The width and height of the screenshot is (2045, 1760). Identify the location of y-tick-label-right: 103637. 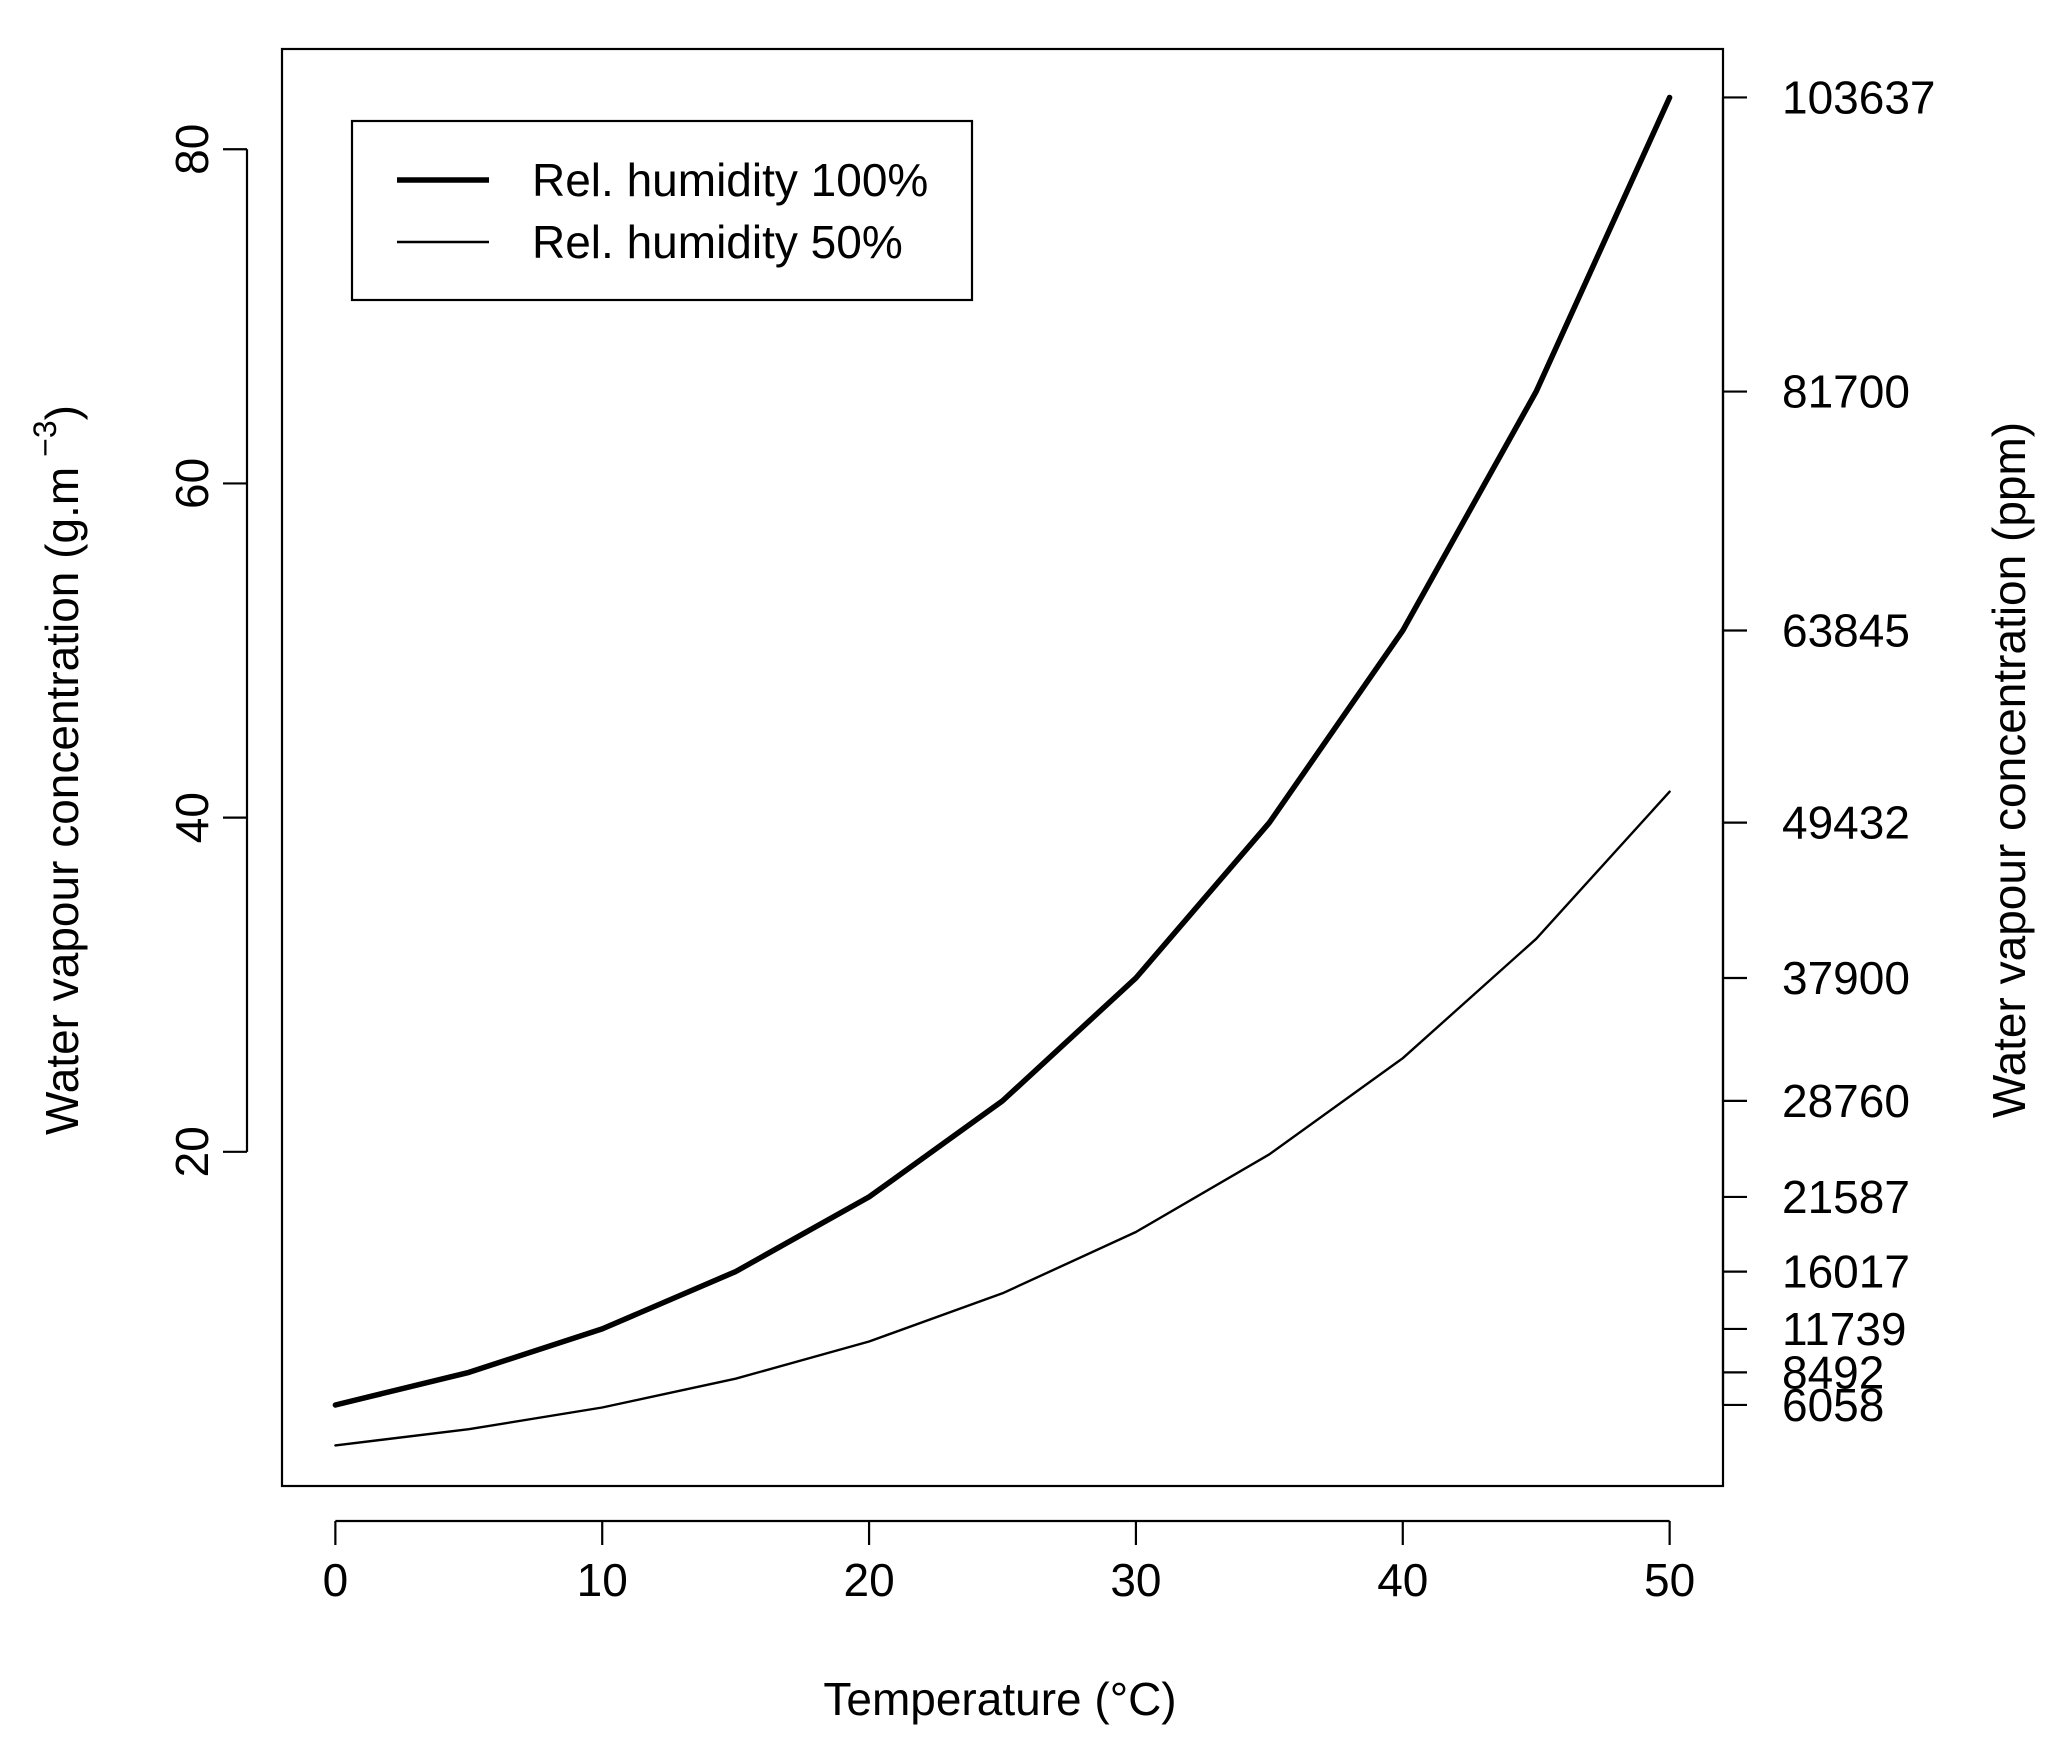
(1859, 97).